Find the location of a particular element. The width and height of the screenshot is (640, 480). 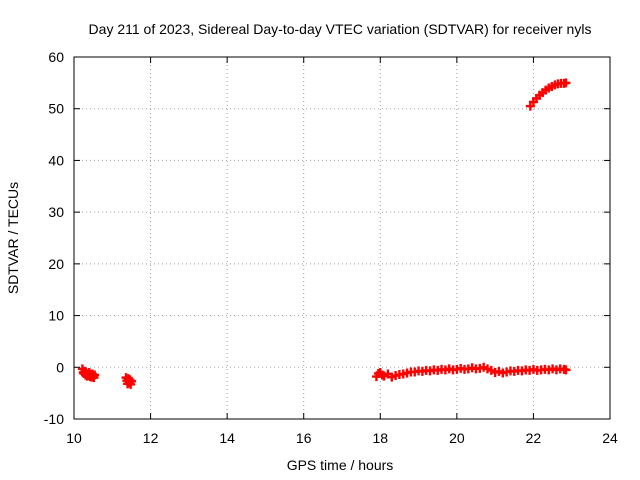

x-tick-label: 14 is located at coordinates (227, 438).